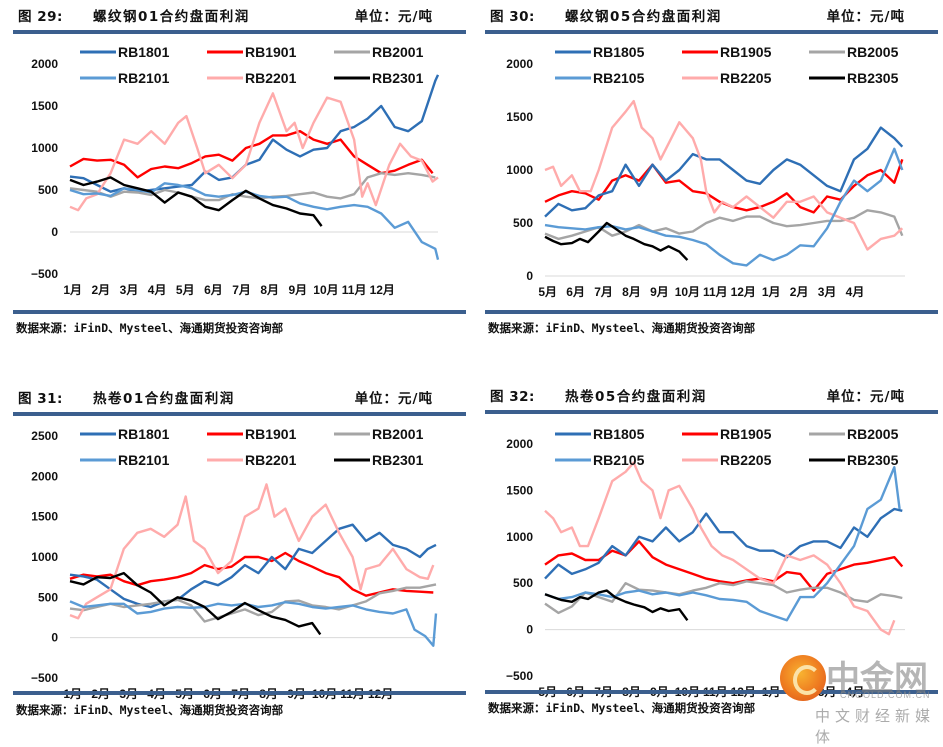 Image resolution: width=943 pixels, height=747 pixels. I want to click on watermark: 中金网 CNGOLD.COM.CN 中文财经新媒体, so click(861, 700).